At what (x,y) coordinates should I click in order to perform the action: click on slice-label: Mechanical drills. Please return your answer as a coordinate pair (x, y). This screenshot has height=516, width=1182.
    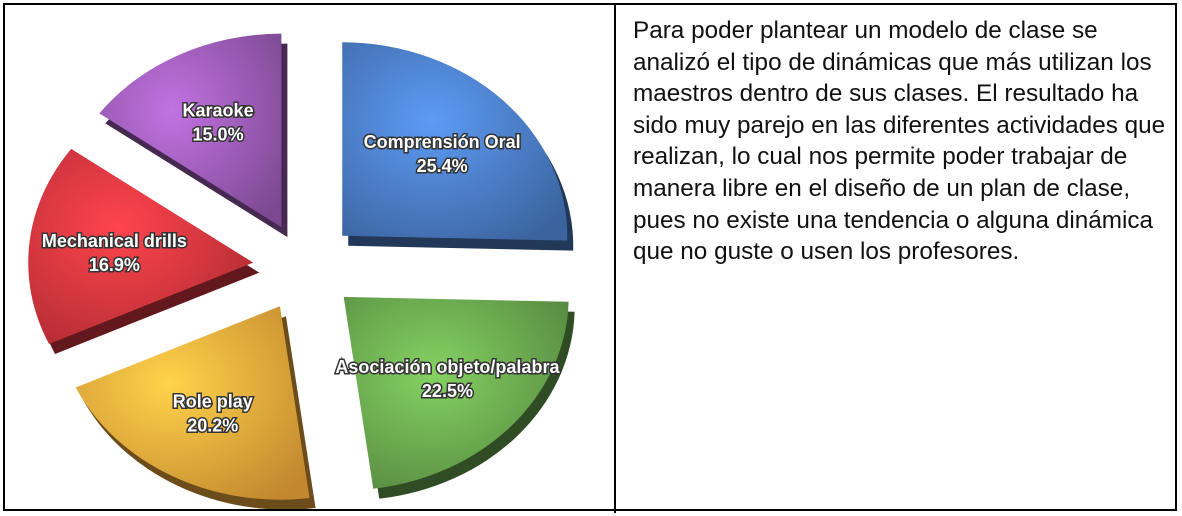
    Looking at the image, I should click on (114, 241).